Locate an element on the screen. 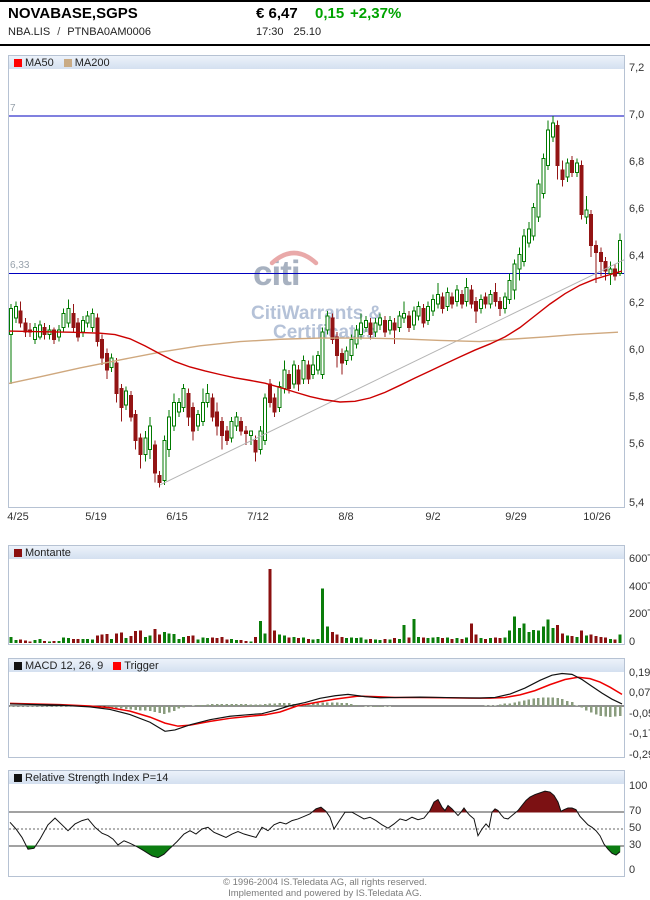 The image size is (650, 900). price-y-axis-label: 6,2 is located at coordinates (637, 303).